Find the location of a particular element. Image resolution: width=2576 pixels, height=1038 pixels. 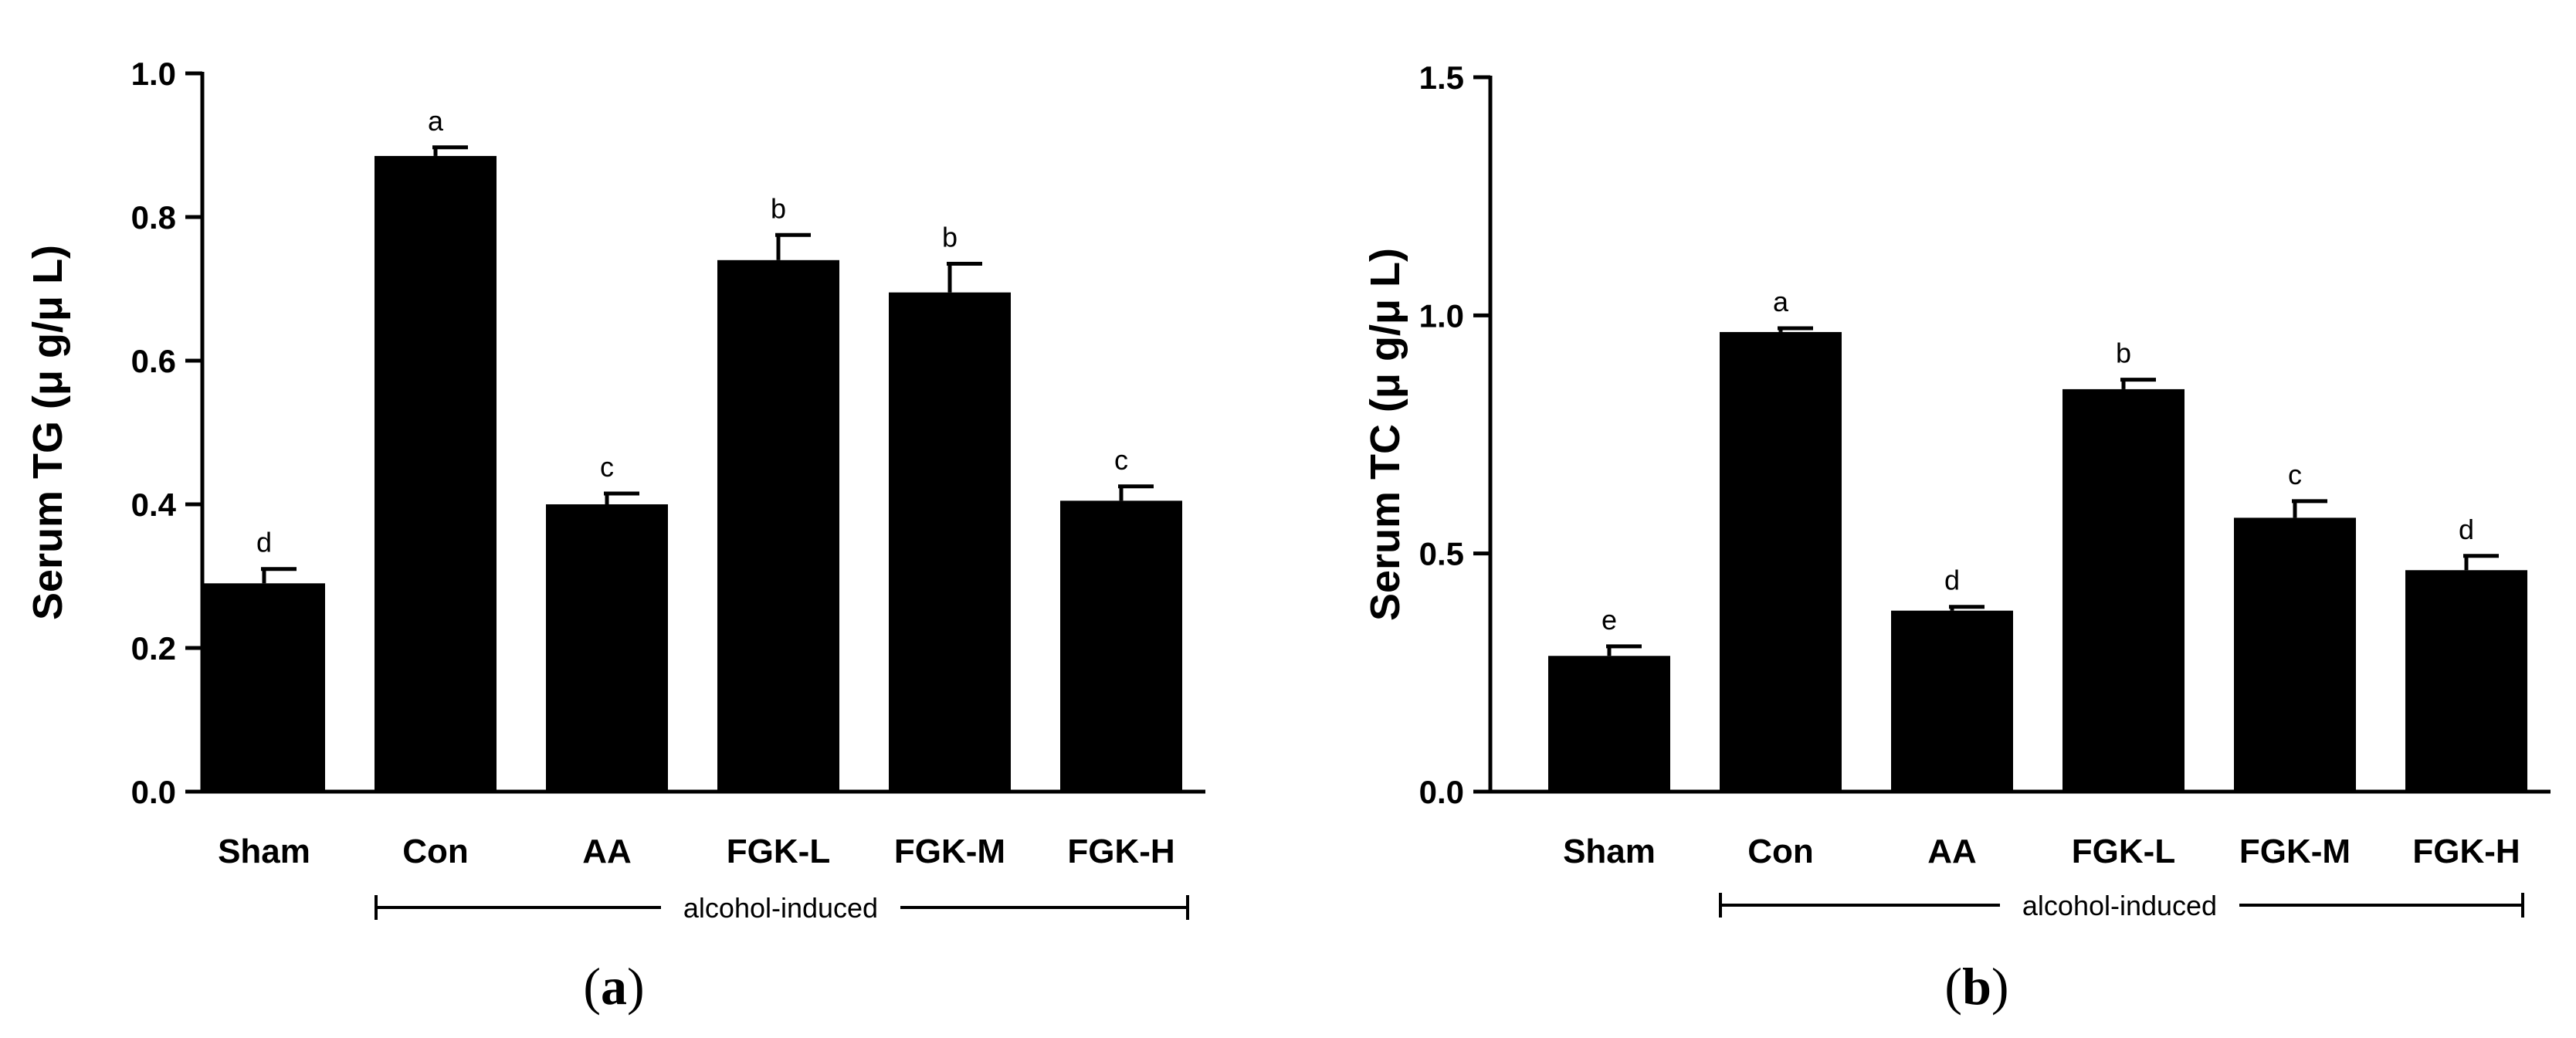

y-tick-label: 0.5 is located at coordinates (1441, 554).